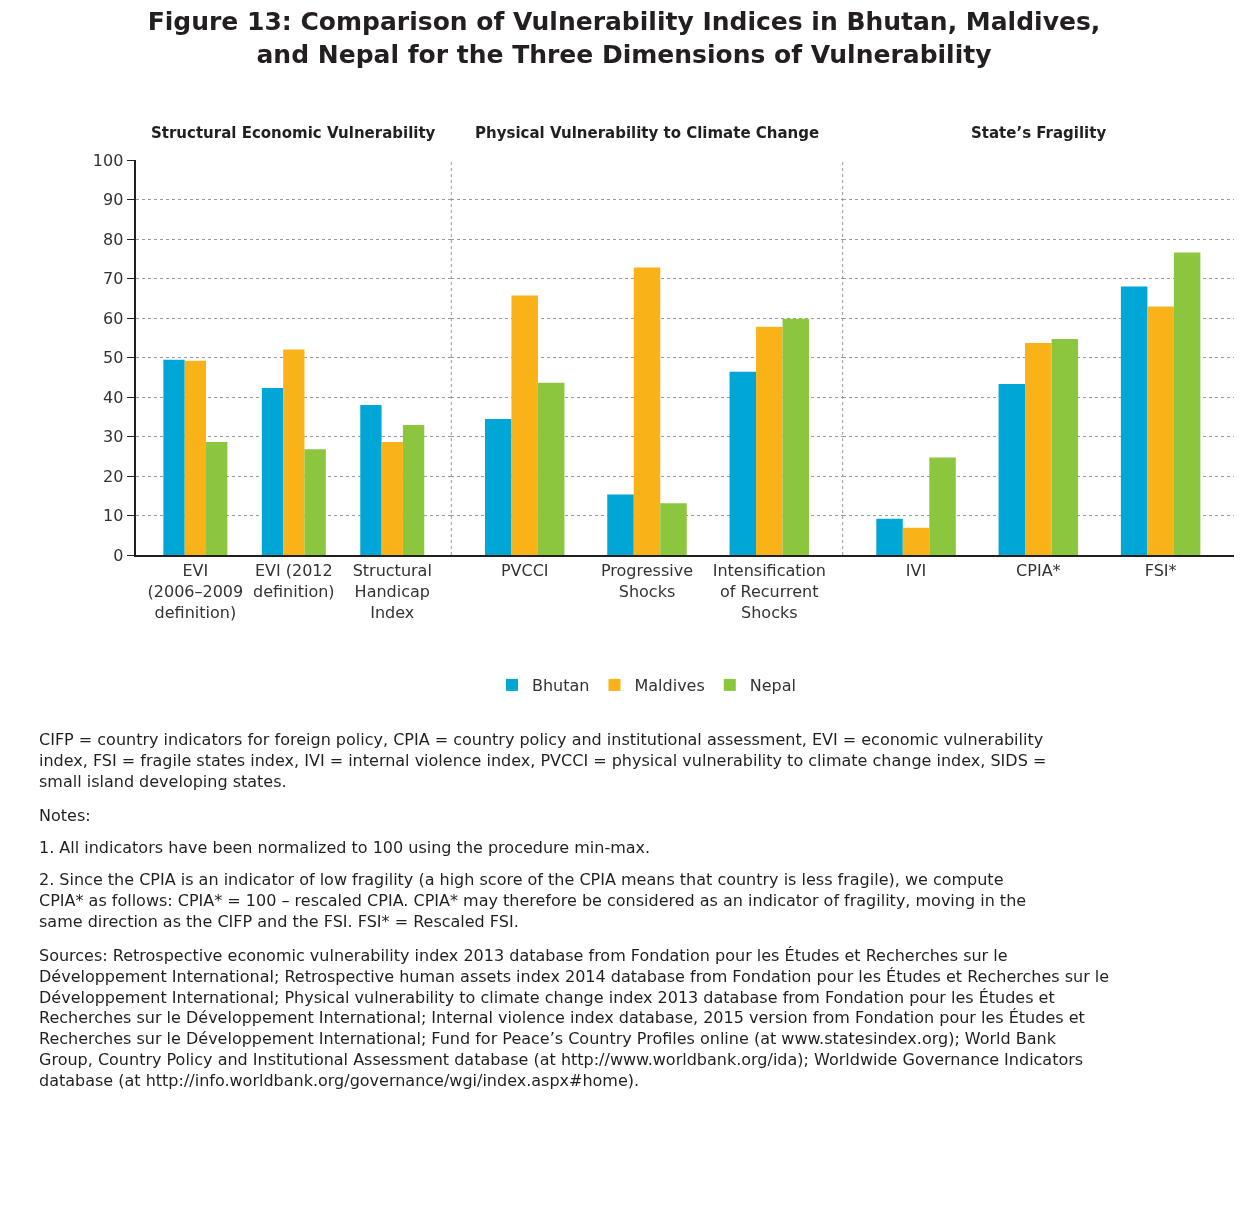  I want to click on text: CIFP = country indicators for foreign policy, CPIA = country policy and institutional assessment, EVI = economic vulnerability index, FSI = fragile states index, IVI = internal violence index, PVCCI = physical vulnerability to climate change index, SIDS = small island developing states., so click(543, 760).